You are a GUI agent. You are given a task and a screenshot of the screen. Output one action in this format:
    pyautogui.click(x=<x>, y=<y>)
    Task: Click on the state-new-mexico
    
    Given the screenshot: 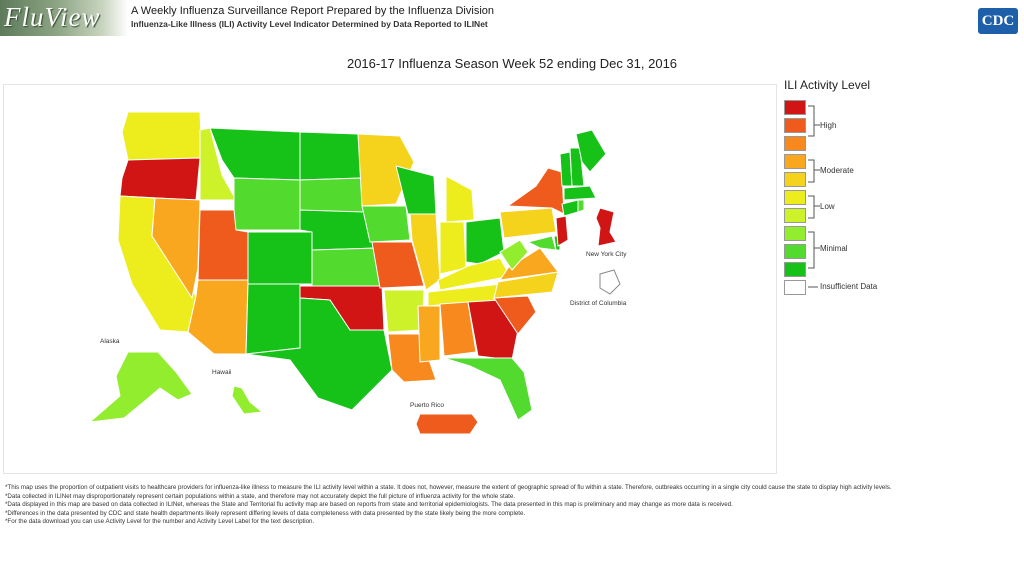 What is the action you would take?
    pyautogui.click(x=273, y=319)
    